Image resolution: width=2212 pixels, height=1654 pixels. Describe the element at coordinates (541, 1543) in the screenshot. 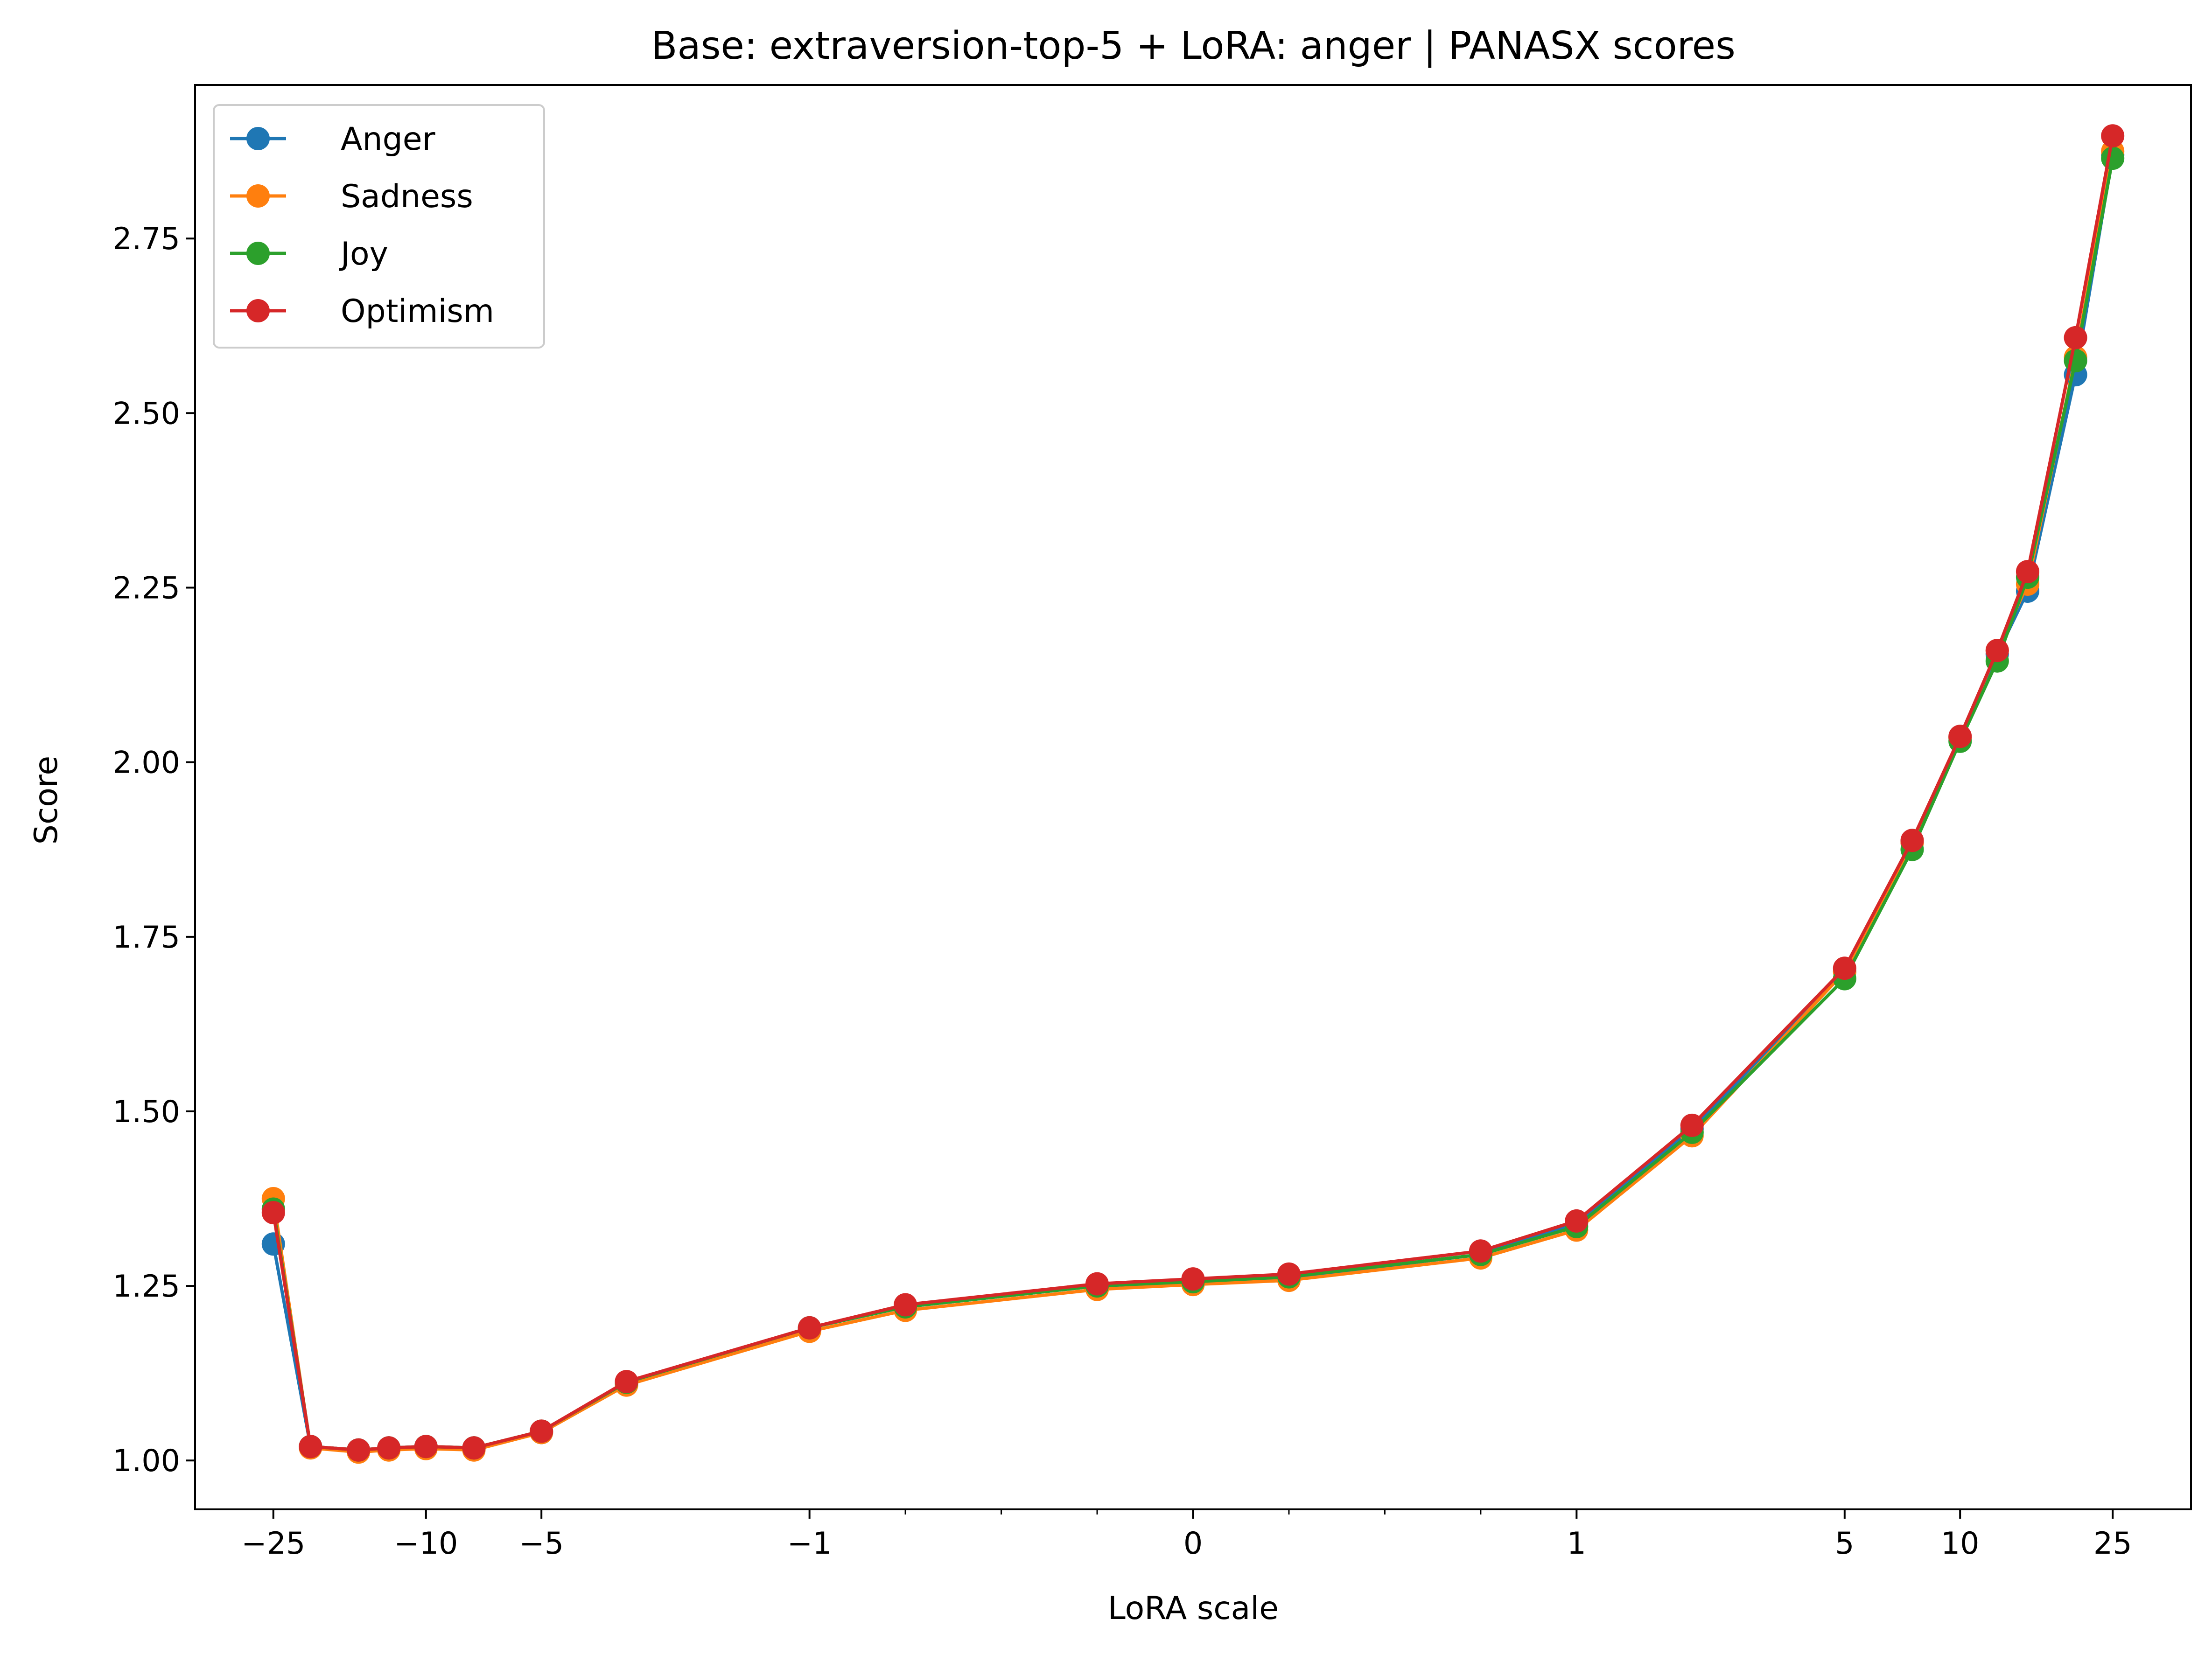

I see `x-tick-label: −5` at that location.